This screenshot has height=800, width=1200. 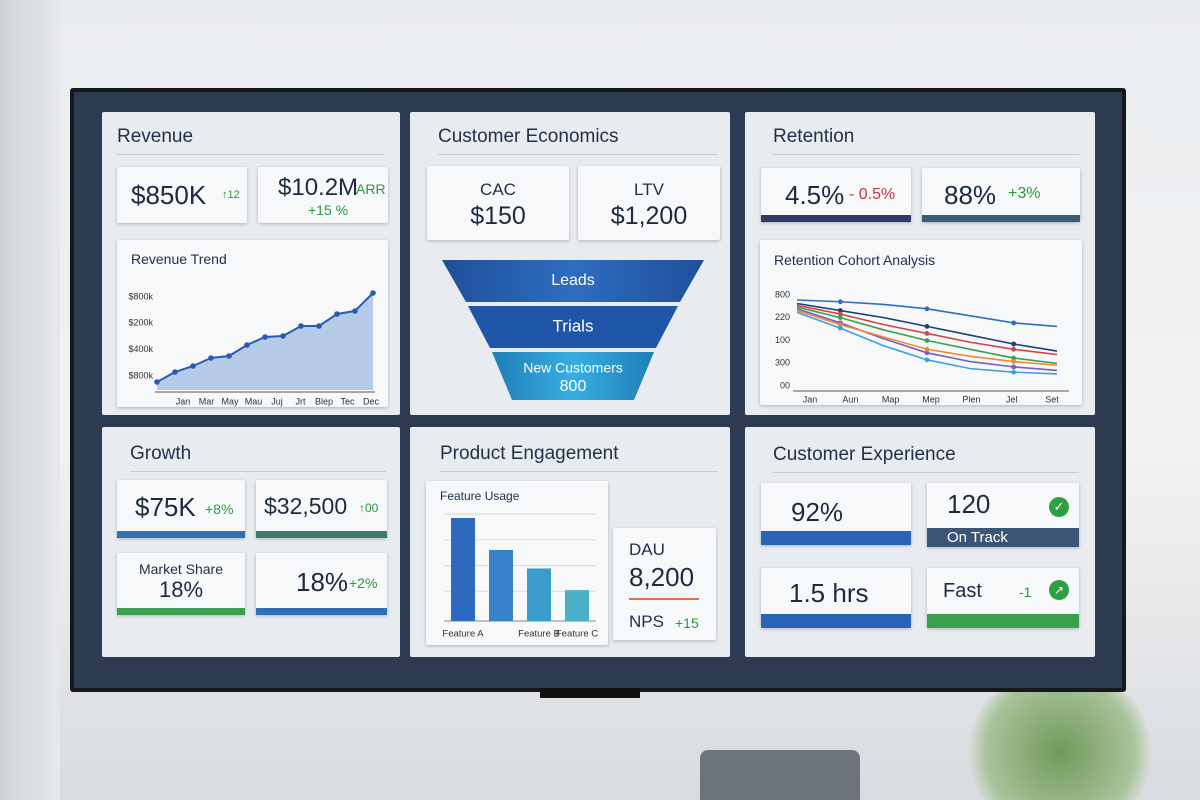 I want to click on kpi-delta: ↑00, so click(x=369, y=508).